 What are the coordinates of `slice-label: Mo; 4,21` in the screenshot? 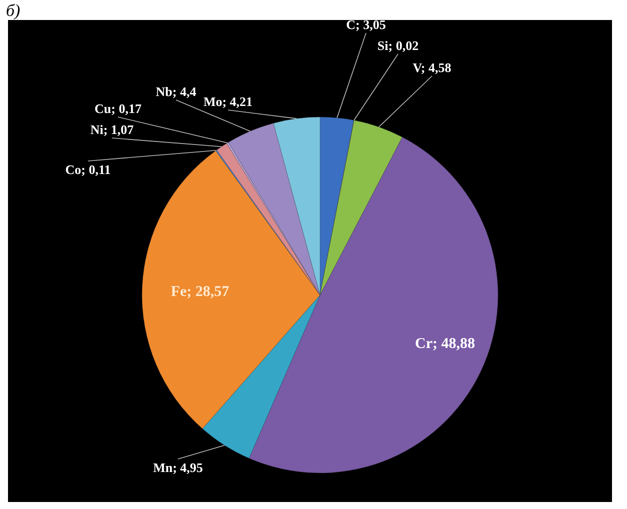 It's located at (228, 101).